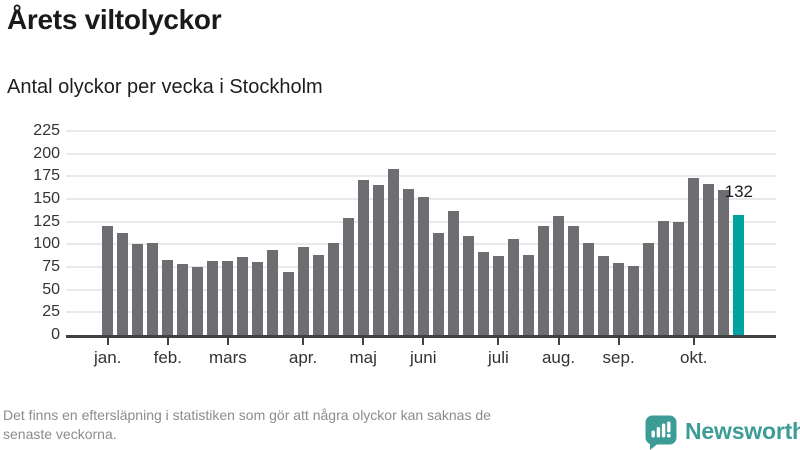 The width and height of the screenshot is (800, 450). What do you see at coordinates (228, 357) in the screenshot?
I see `x-month-label-mars: mars` at bounding box center [228, 357].